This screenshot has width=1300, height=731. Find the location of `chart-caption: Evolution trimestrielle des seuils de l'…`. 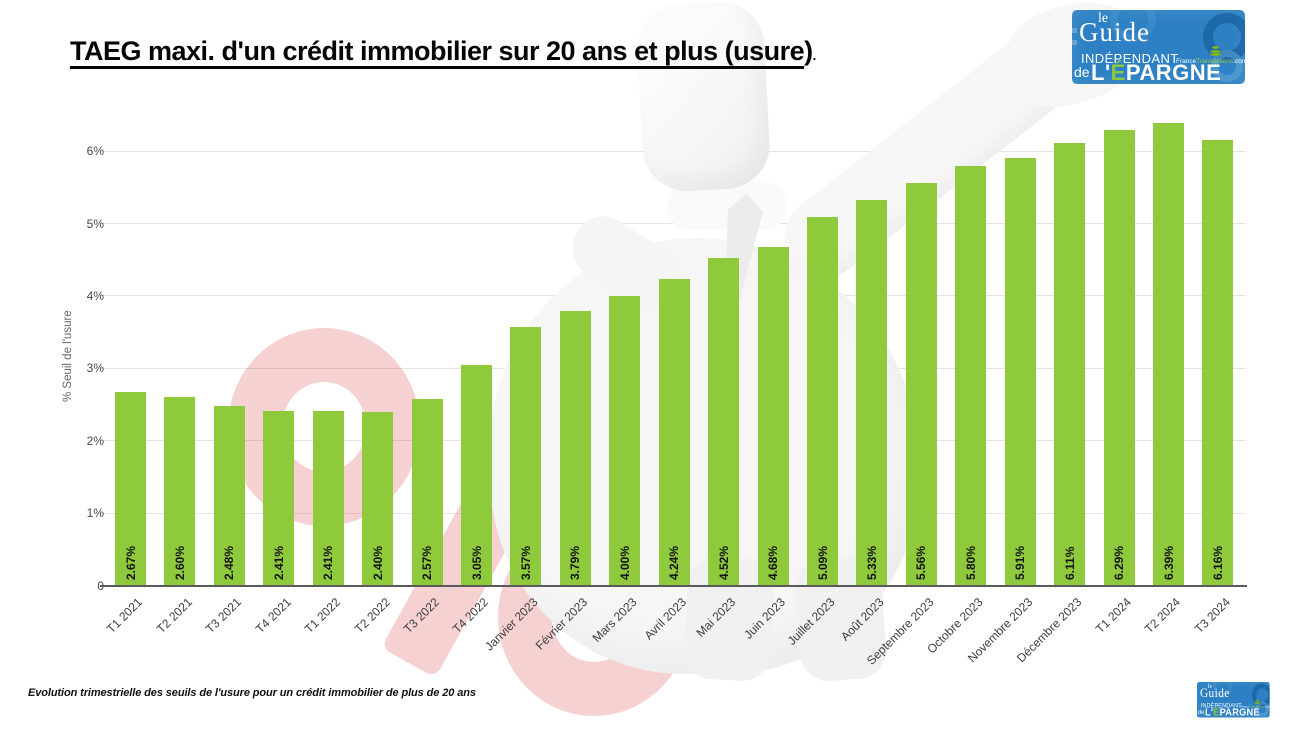

chart-caption: Evolution trimestrielle des seuils de l'… is located at coordinates (252, 693).